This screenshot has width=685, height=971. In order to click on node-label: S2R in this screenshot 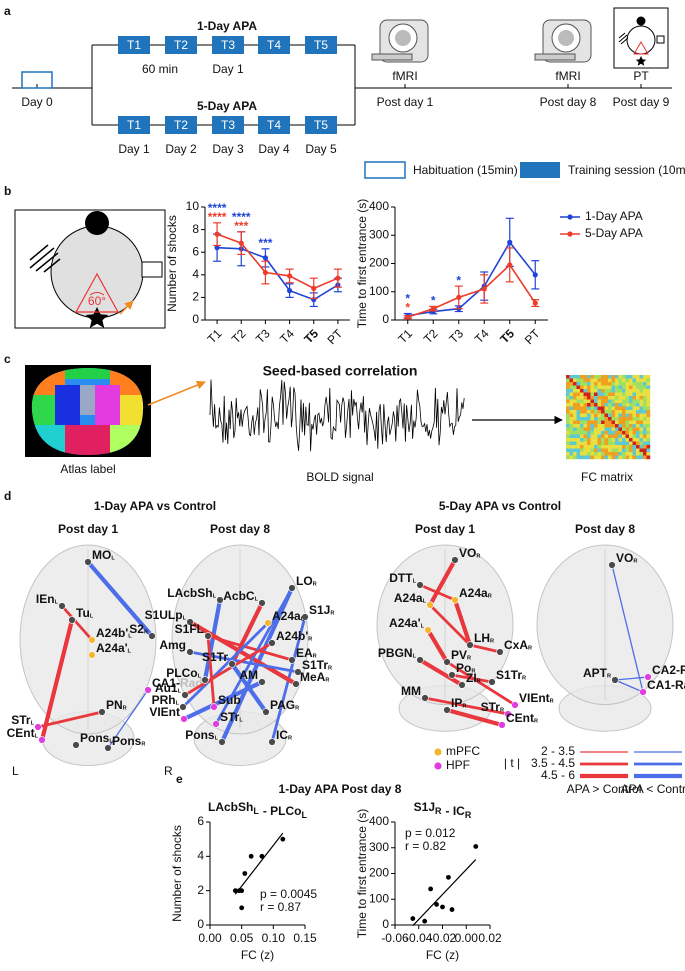, I will do `click(138, 629)`.